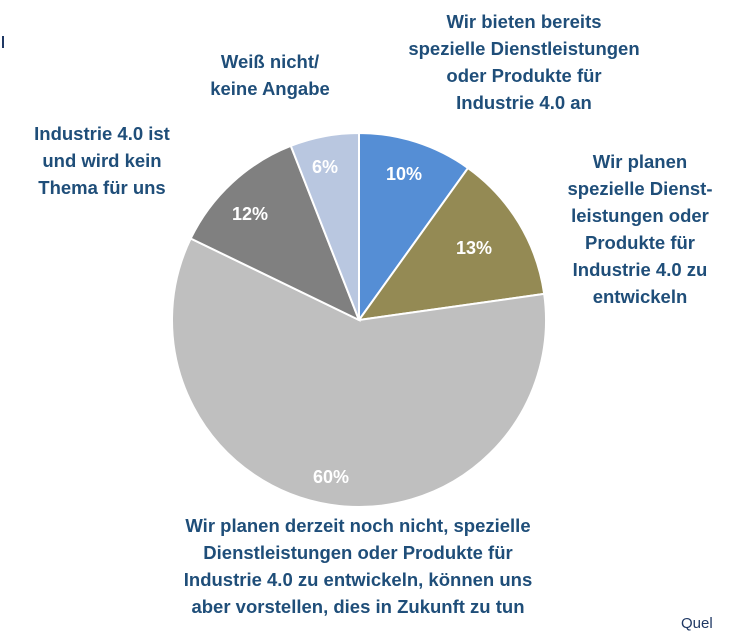  What do you see at coordinates (474, 248) in the screenshot?
I see `value-label: 13%` at bounding box center [474, 248].